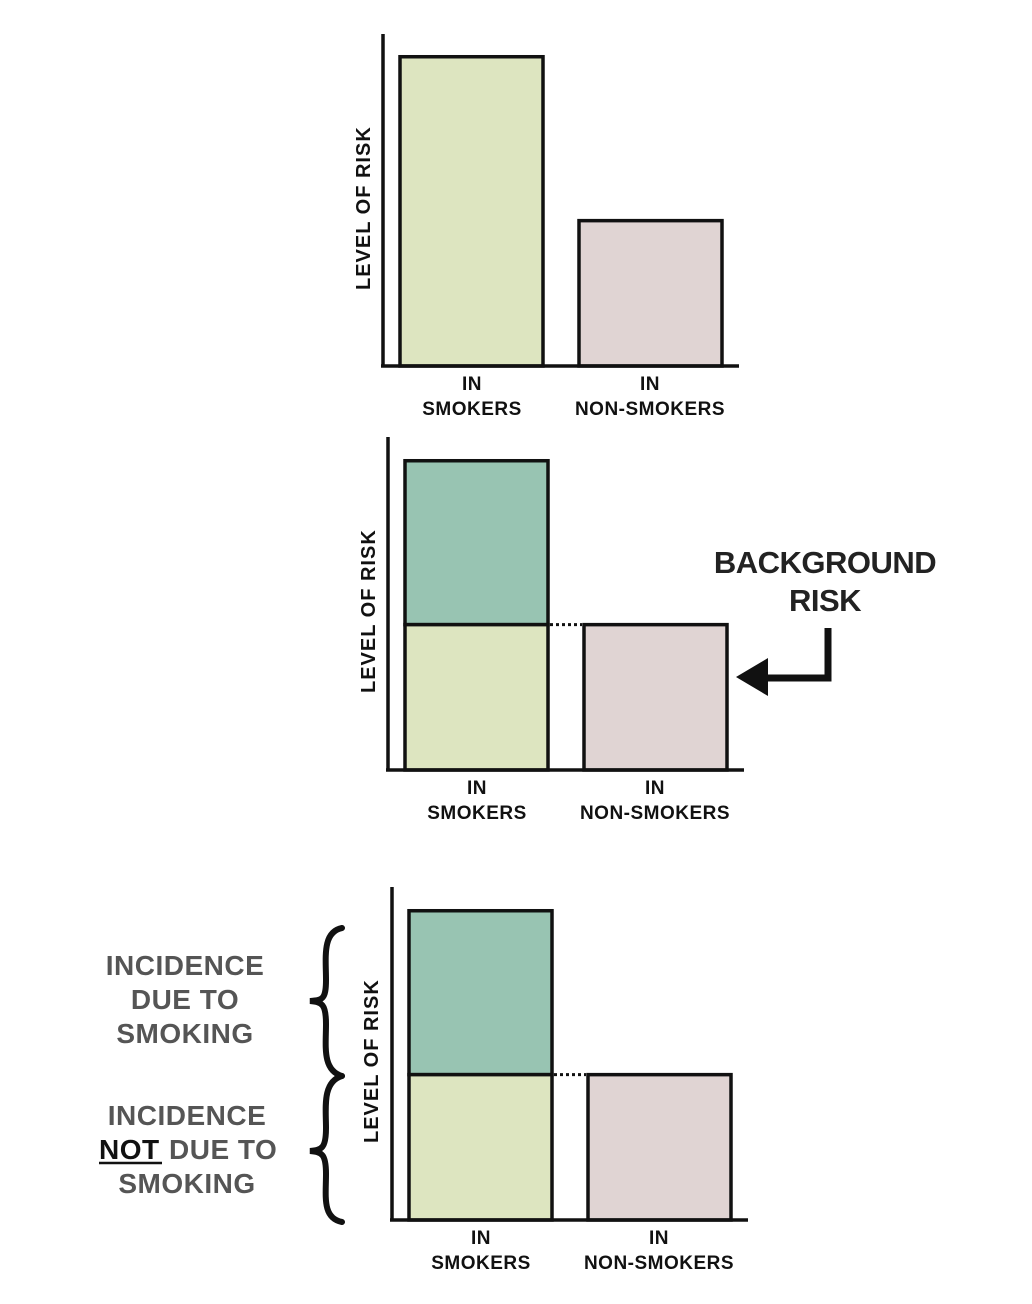  I want to click on chart-3-bar-smokers-background, so click(480, 1147).